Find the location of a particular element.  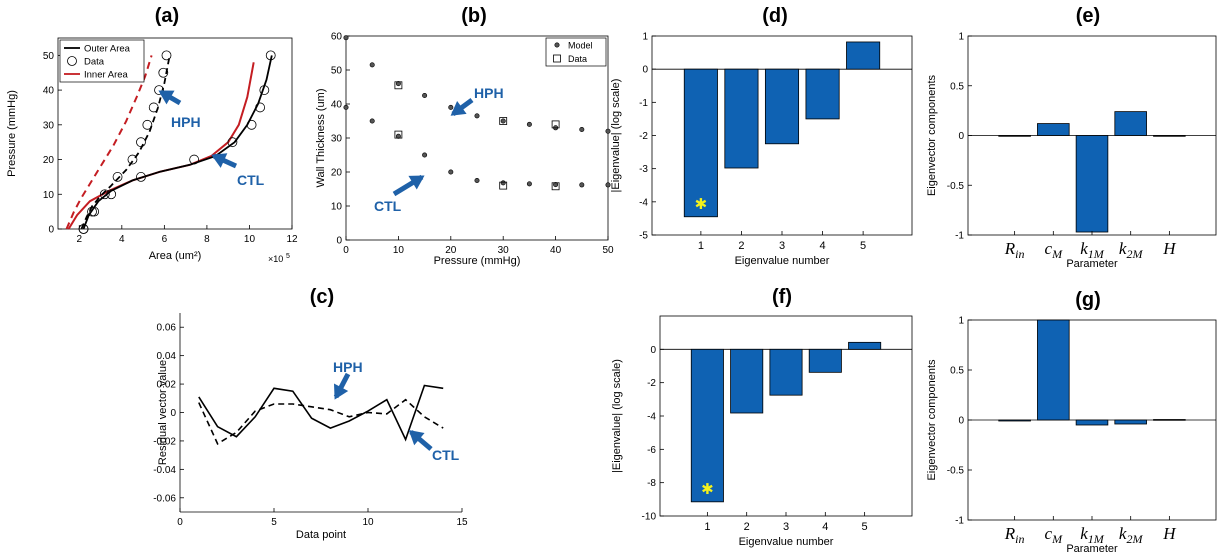

x-tick-label: 5 is located at coordinates (865, 527).